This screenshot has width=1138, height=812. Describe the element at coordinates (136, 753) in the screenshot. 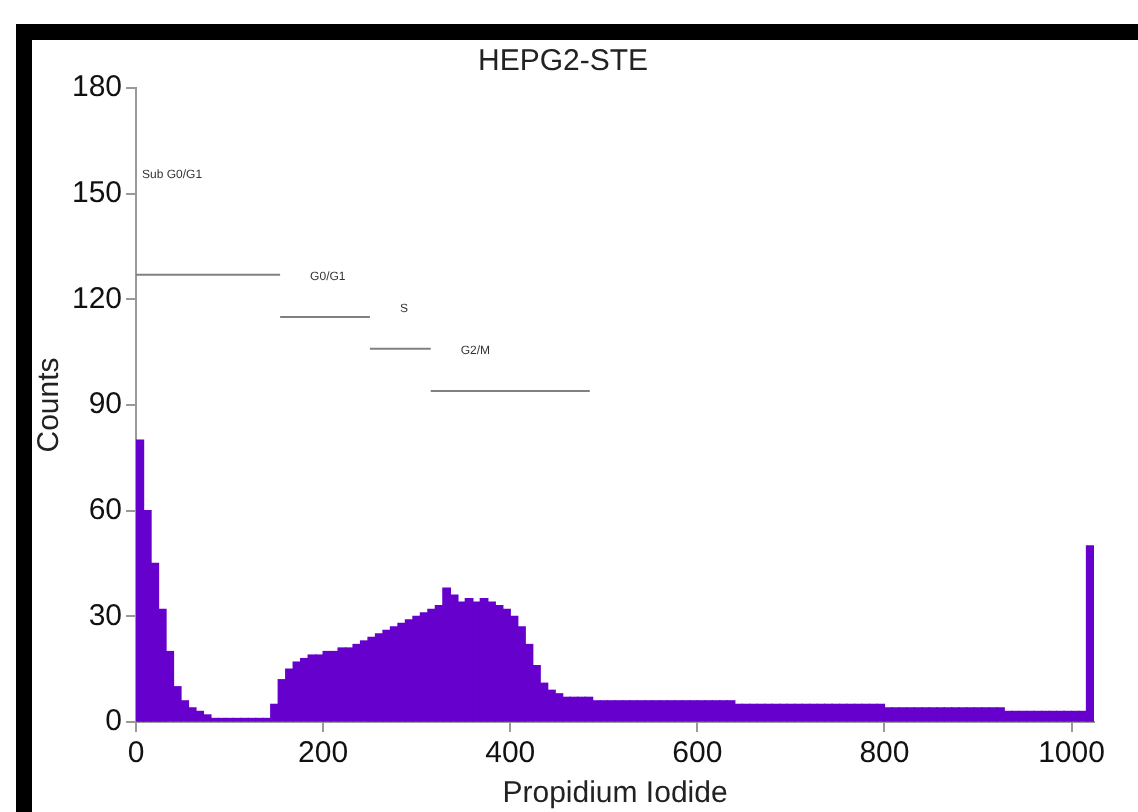

I see `x-tick-label: 0` at that location.